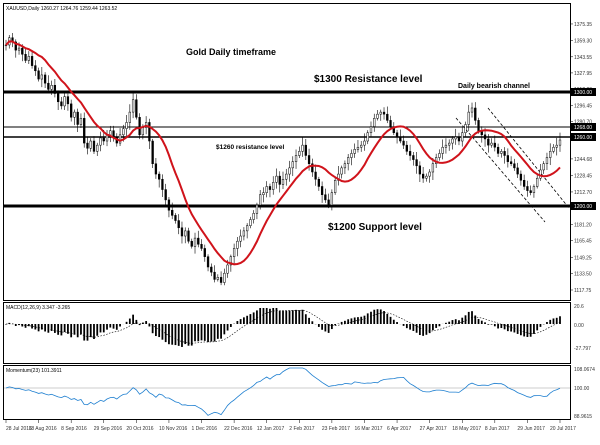 This screenshot has width=600, height=445. What do you see at coordinates (583, 242) in the screenshot?
I see `price-axis-label: 1165.45` at bounding box center [583, 242].